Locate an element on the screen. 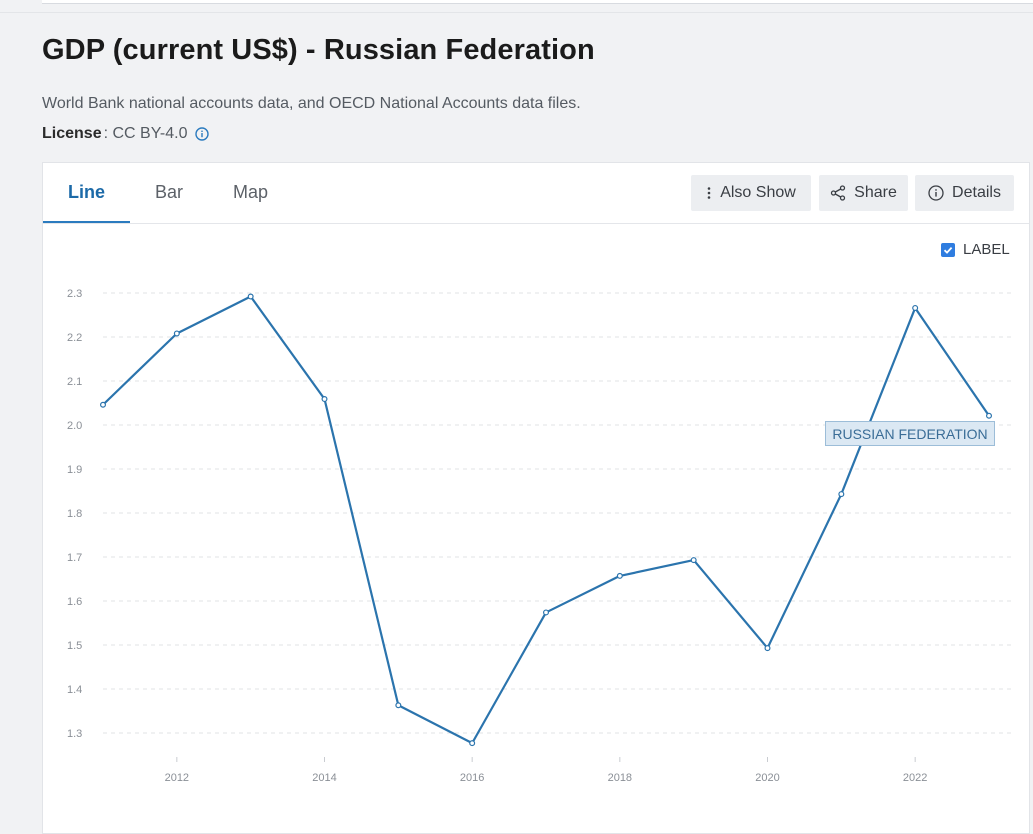  y-tick-label: 1.5 is located at coordinates (74, 646).